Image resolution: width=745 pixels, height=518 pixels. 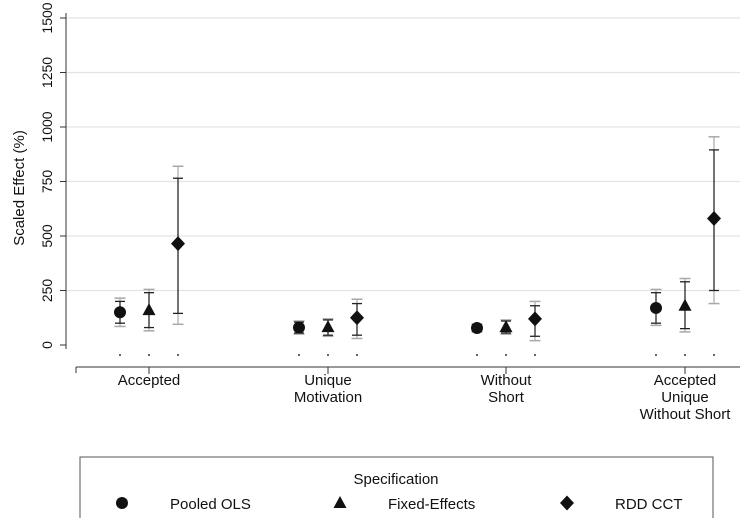 I want to click on y-tick-label: 1000, so click(x=47, y=126).